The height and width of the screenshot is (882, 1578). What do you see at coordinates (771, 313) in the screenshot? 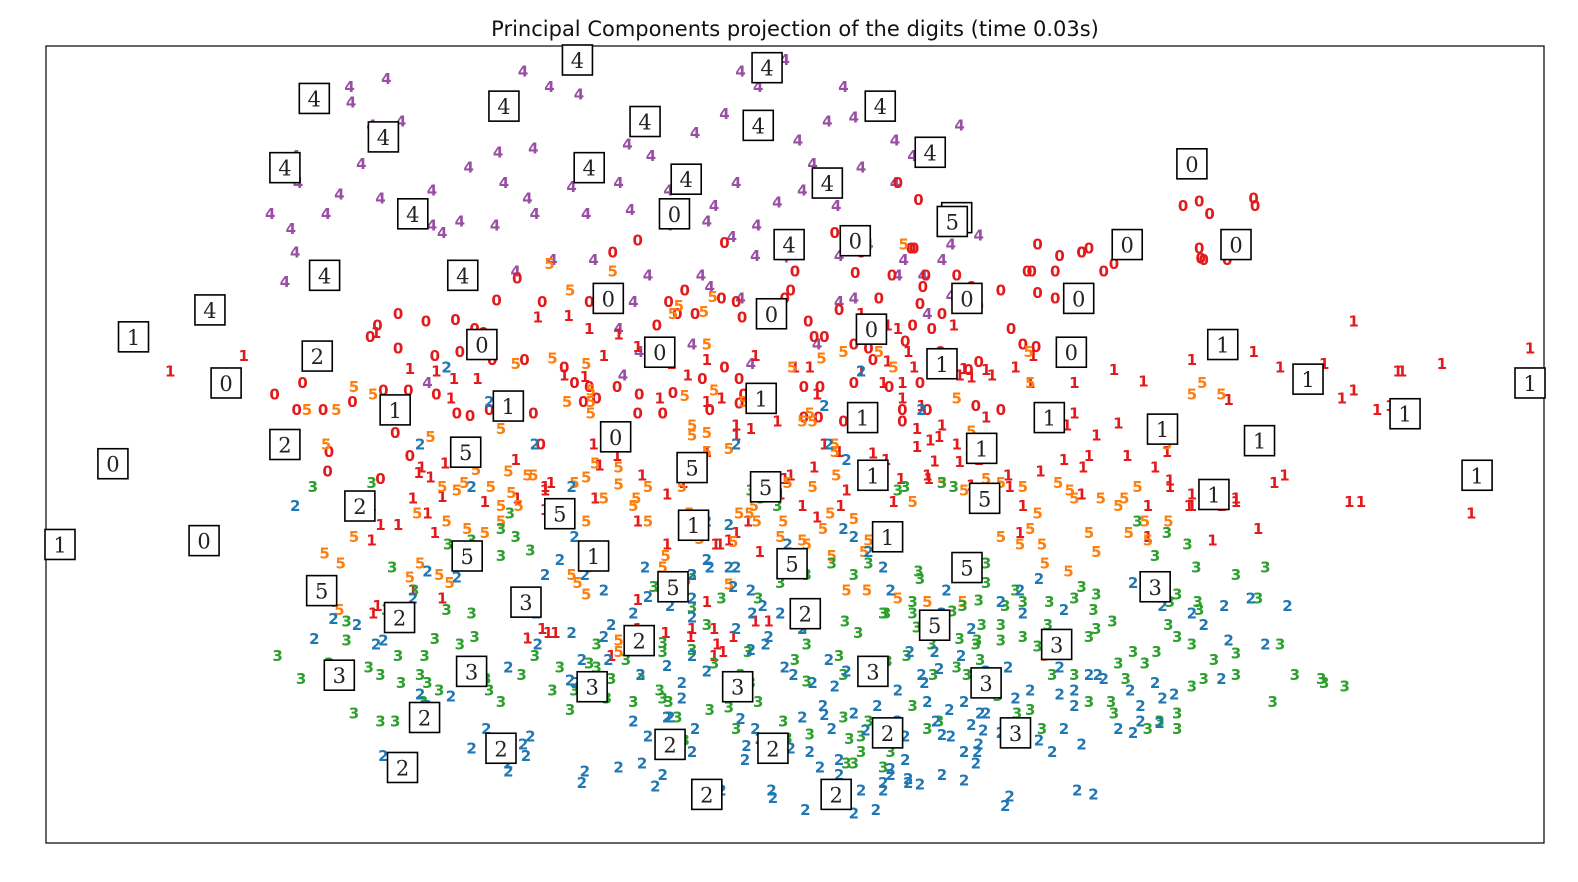
I see `digit-thumbnail-0: 0` at bounding box center [771, 313].